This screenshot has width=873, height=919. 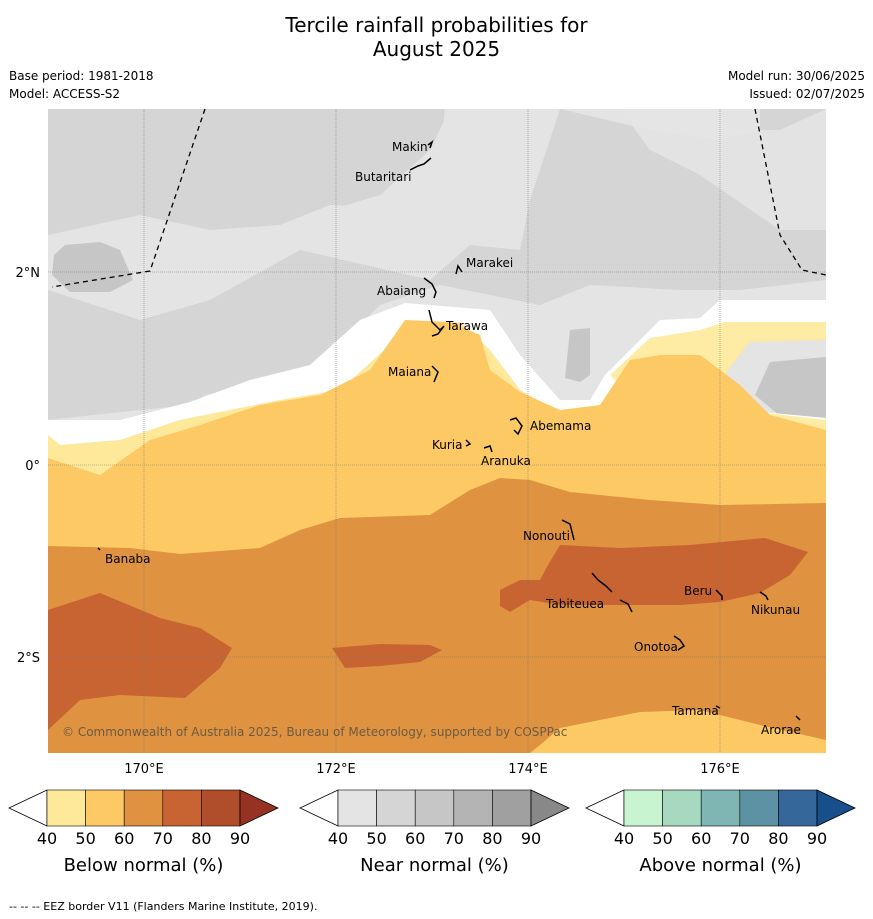 I want to click on abemama-island, so click(x=516, y=426).